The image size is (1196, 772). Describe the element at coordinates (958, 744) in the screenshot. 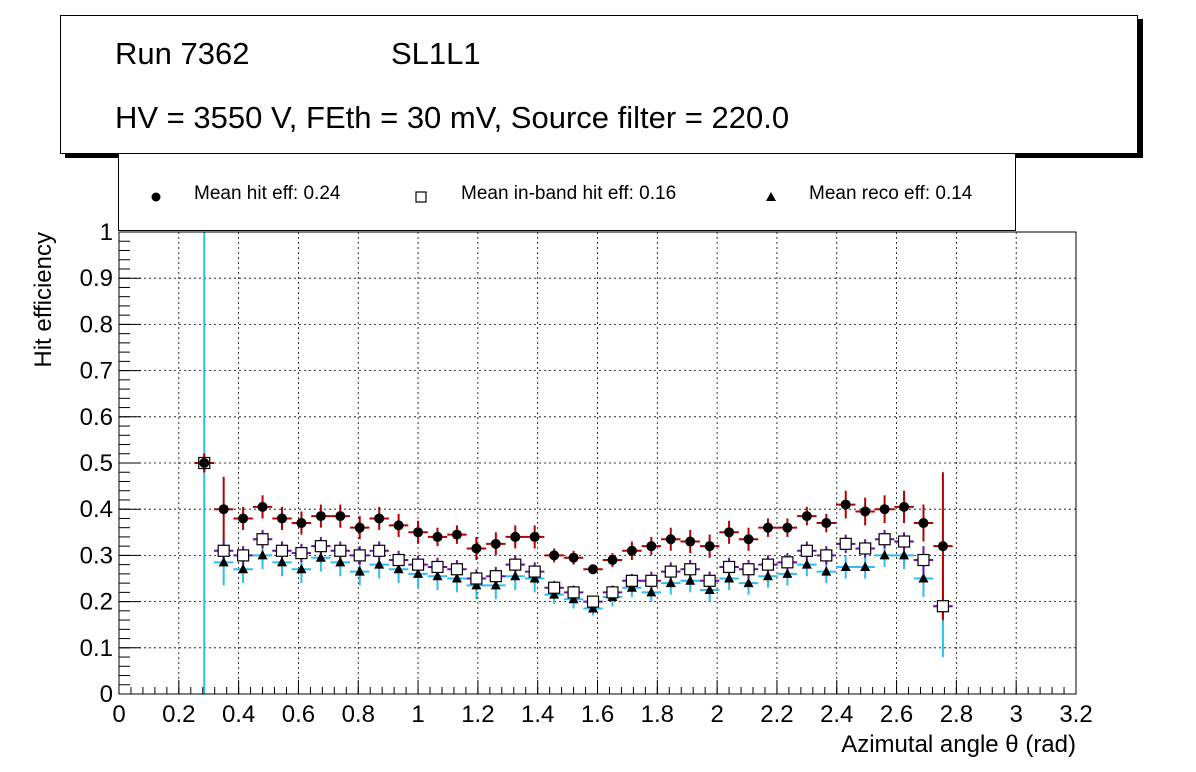

I see `x-axis-label: Azimutal angle θ (rad)` at that location.